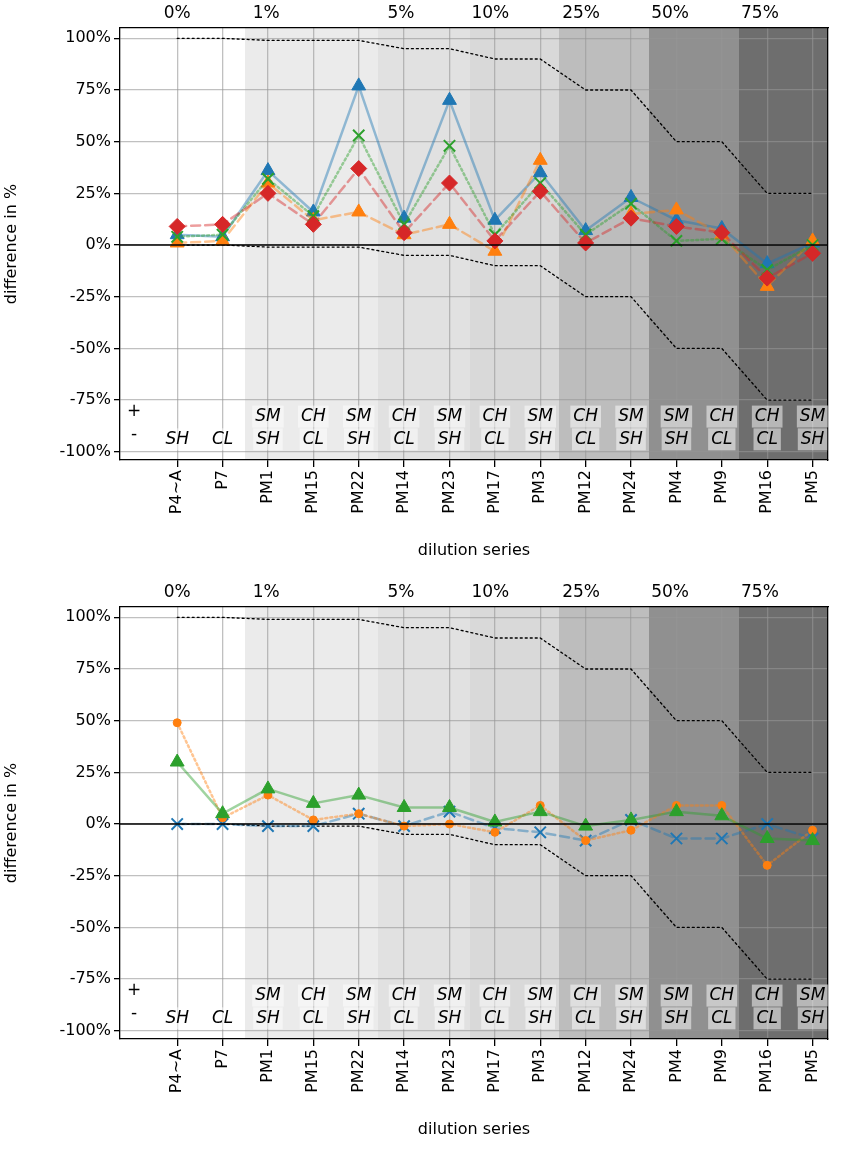 The width and height of the screenshot is (854, 1159). Describe the element at coordinates (490, 591) in the screenshot. I see `text: 10%` at that location.